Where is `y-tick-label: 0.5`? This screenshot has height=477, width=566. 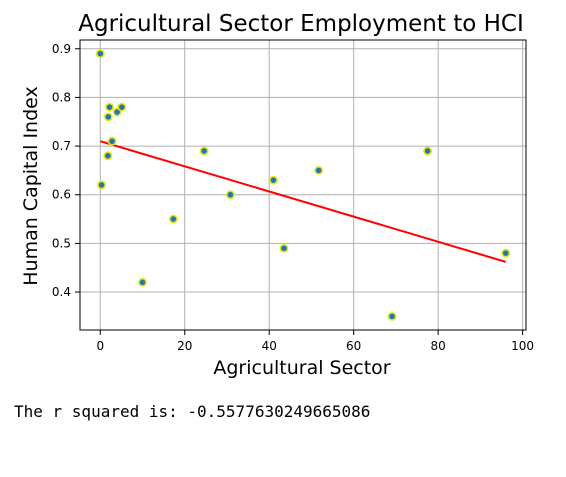 y-tick-label: 0.5 is located at coordinates (61, 243).